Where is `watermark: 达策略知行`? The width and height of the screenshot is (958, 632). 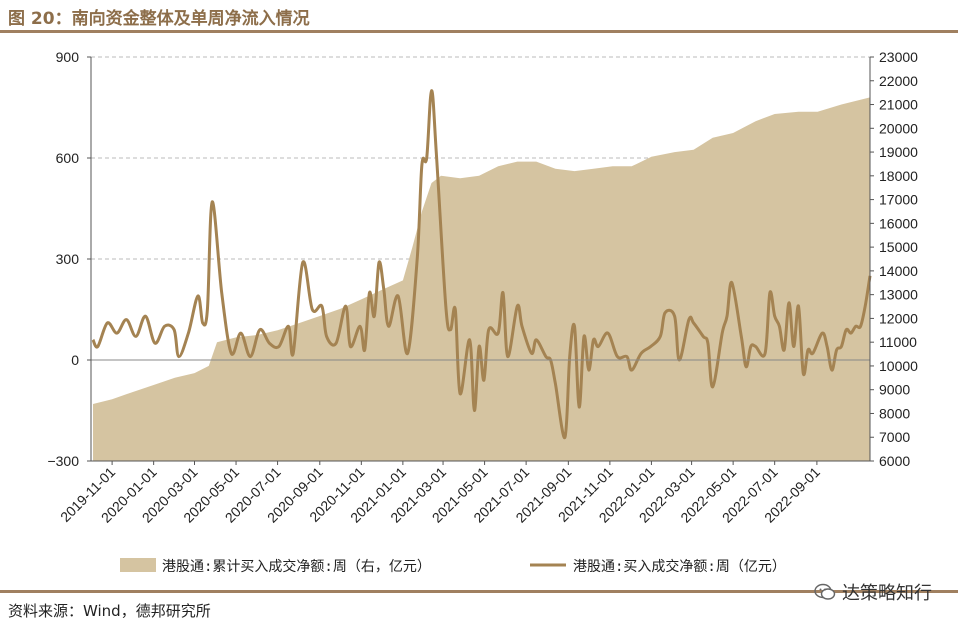 watermark: 达策略知行 is located at coordinates (873, 592).